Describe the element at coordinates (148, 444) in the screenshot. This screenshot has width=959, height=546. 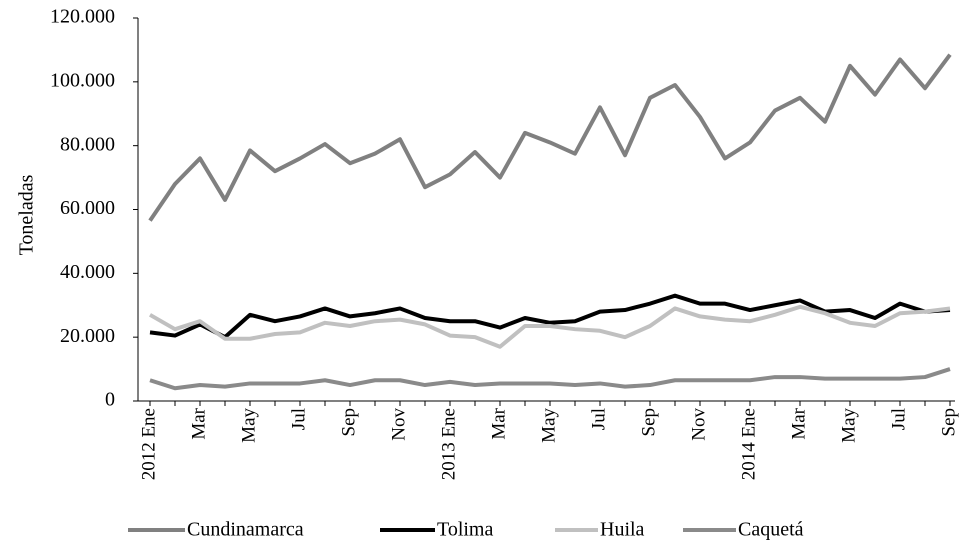
I see `x-tick-label: 2012 Ene` at that location.